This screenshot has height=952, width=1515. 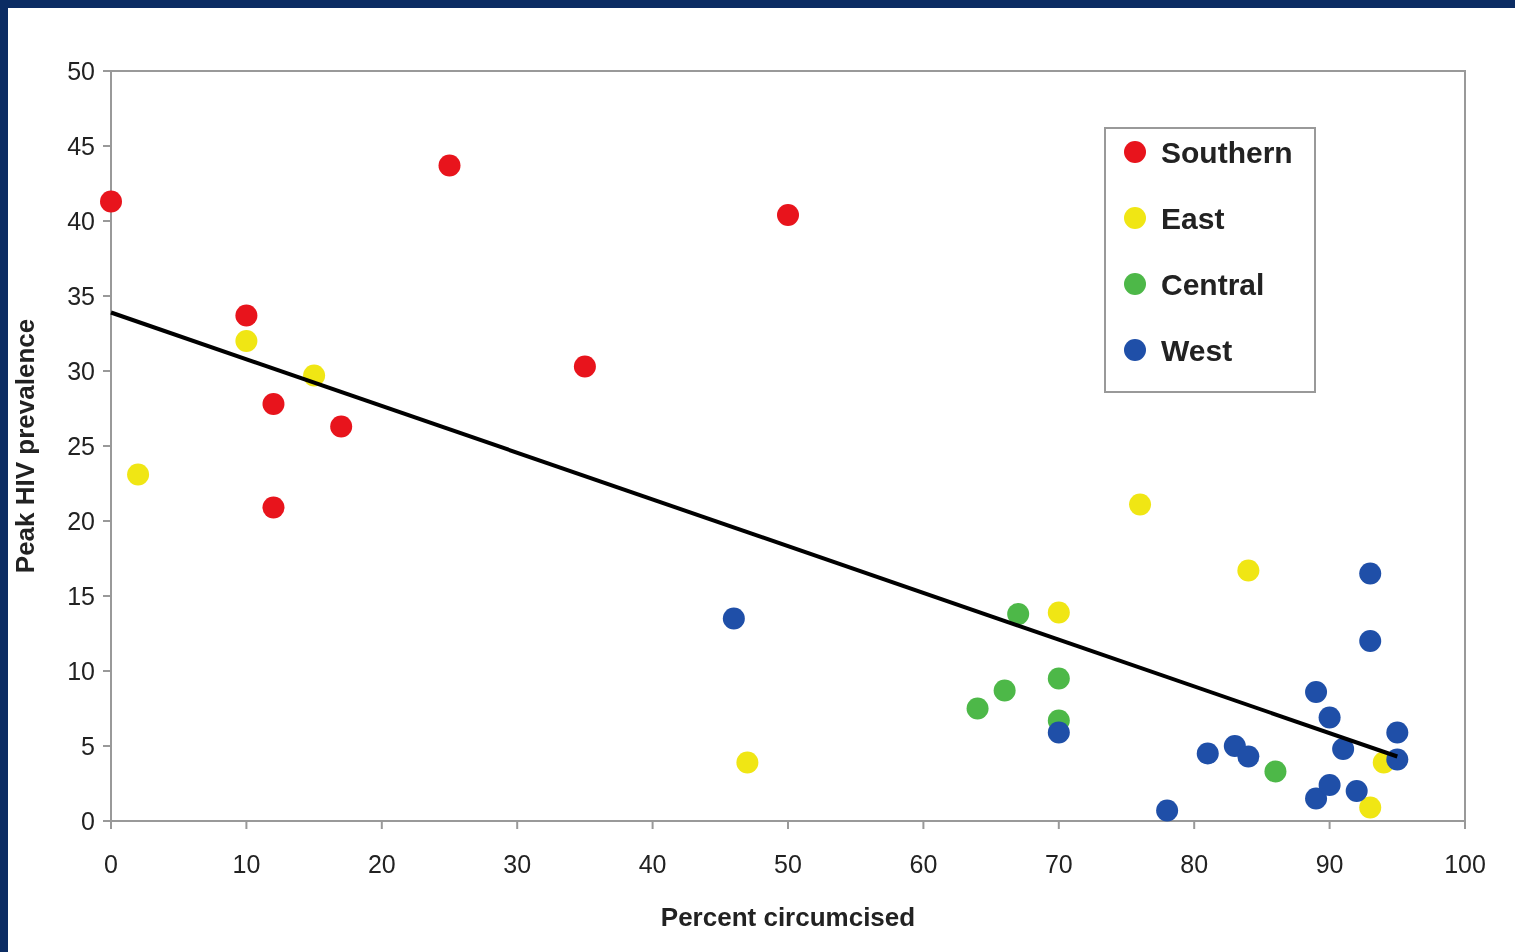 What do you see at coordinates (517, 864) in the screenshot?
I see `x-tick-label: 30` at bounding box center [517, 864].